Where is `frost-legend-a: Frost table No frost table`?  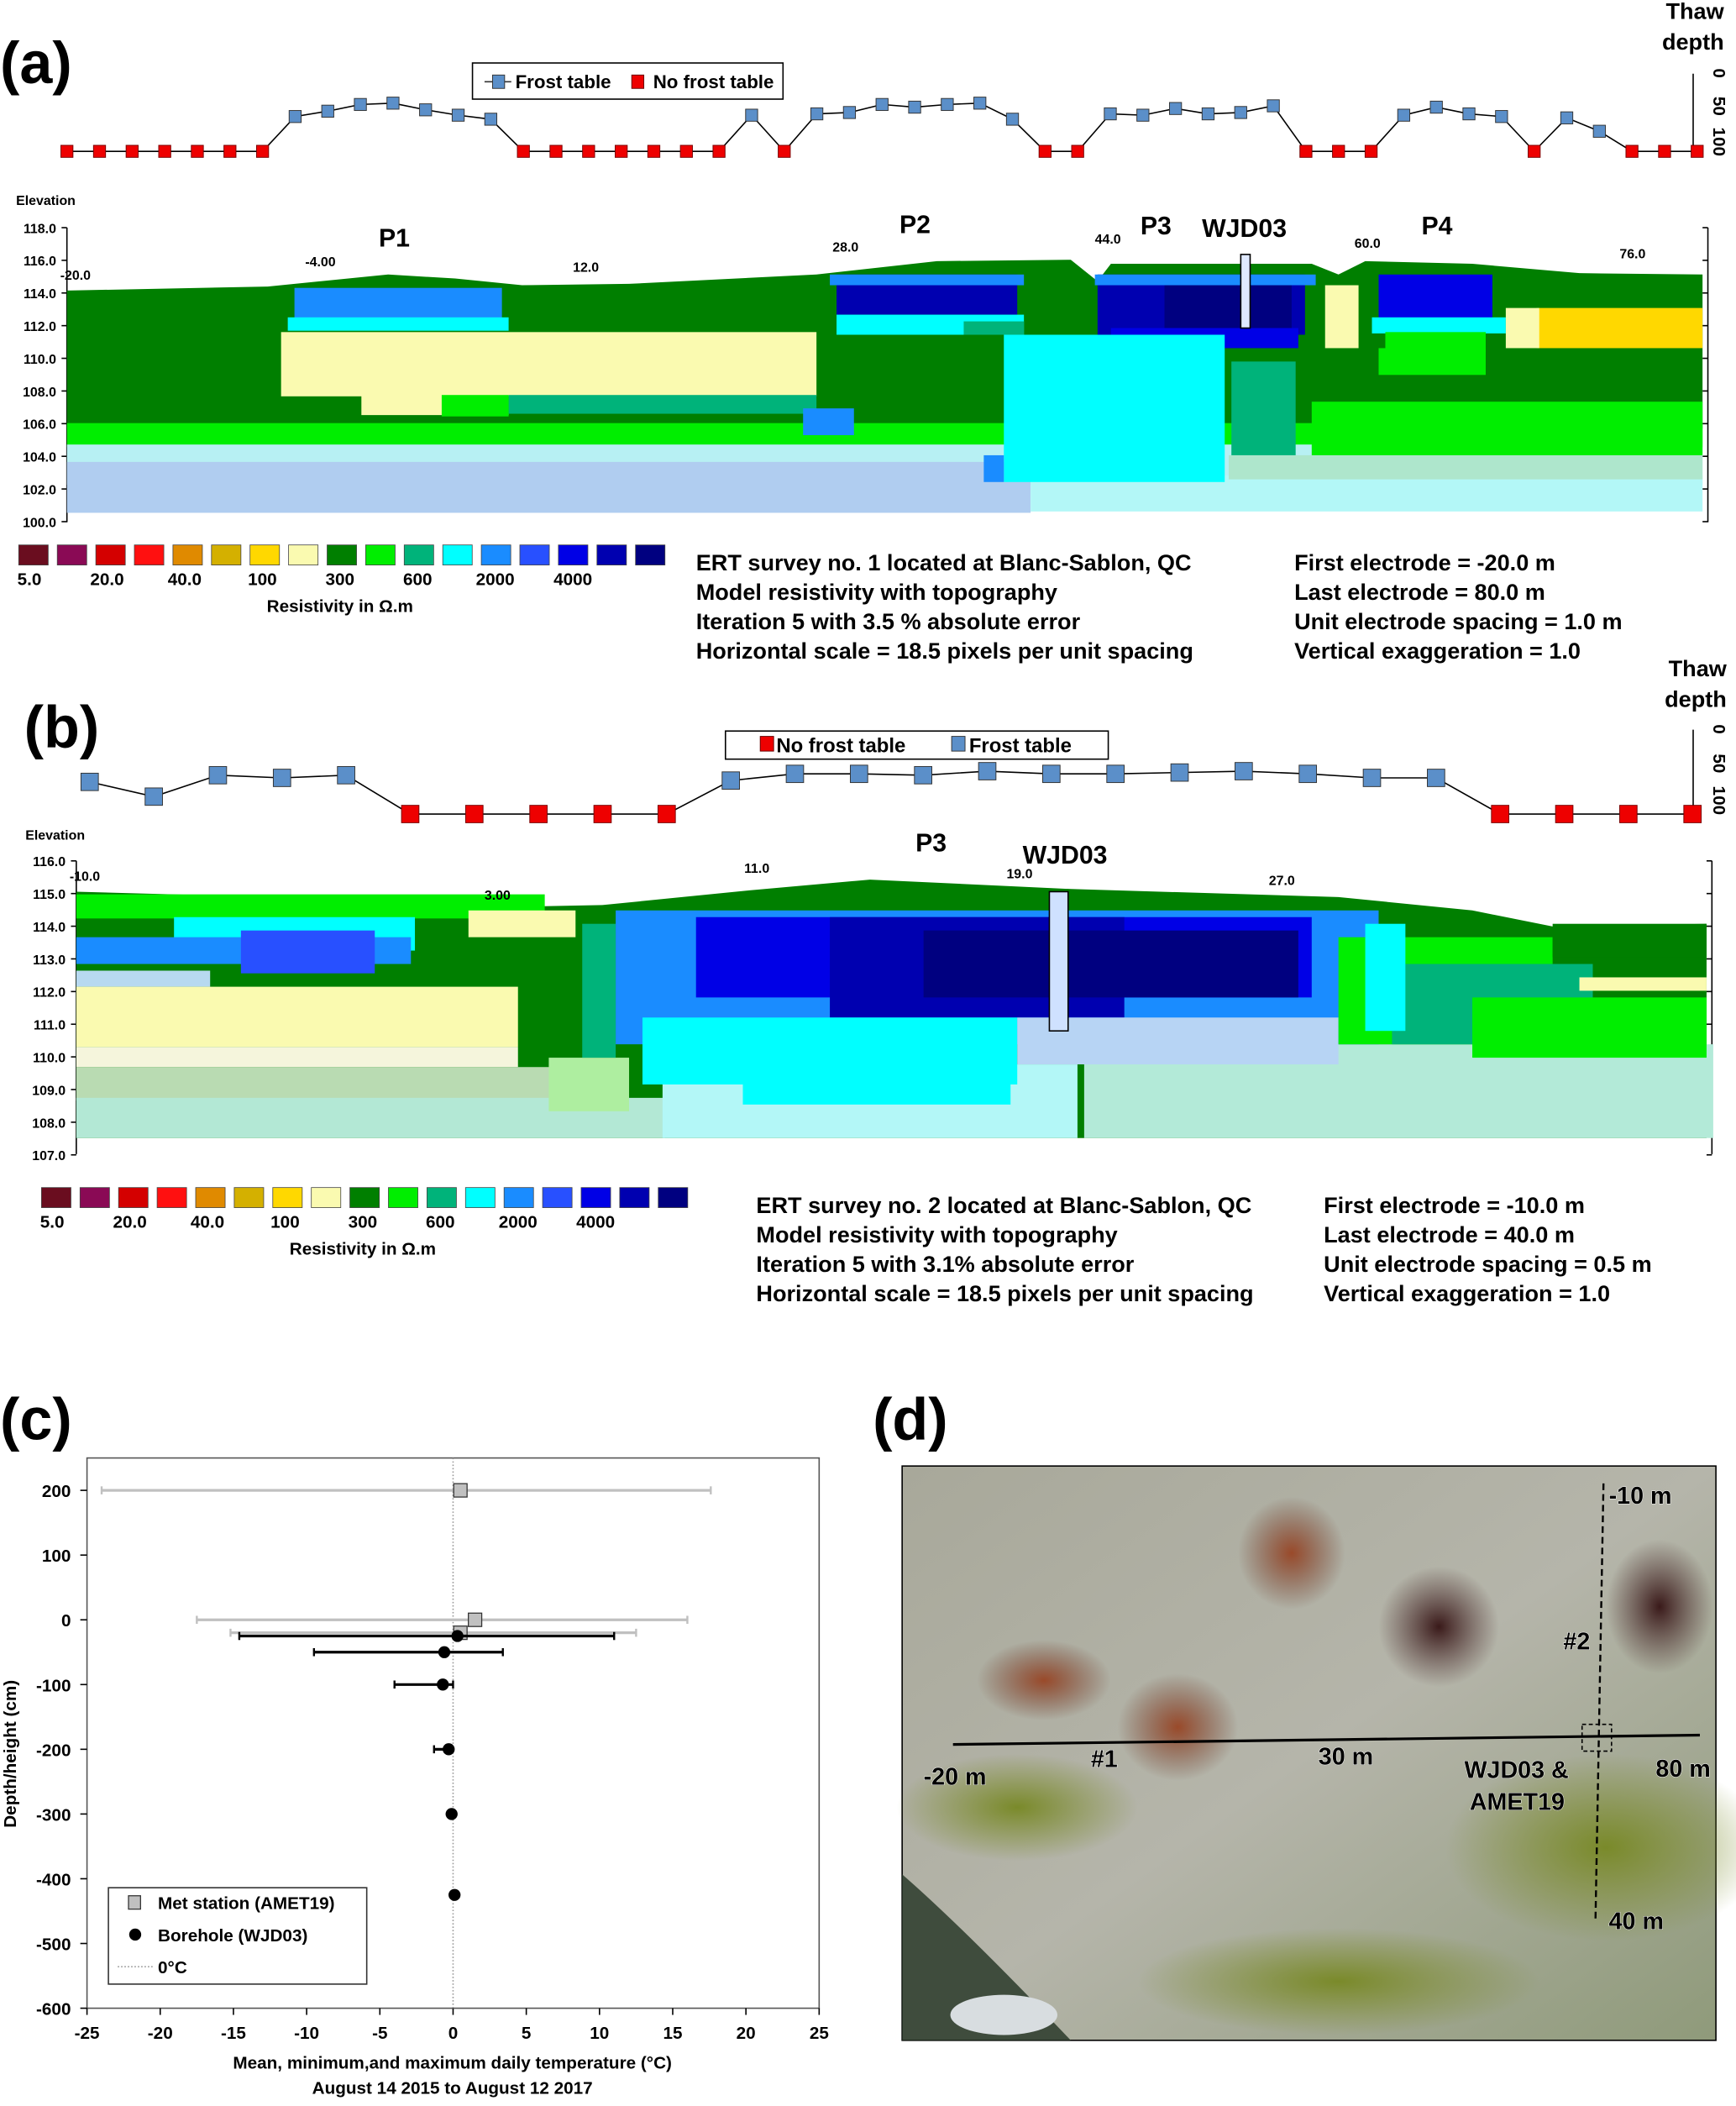
frost-legend-a: Frost table No frost table is located at coordinates (627, 81).